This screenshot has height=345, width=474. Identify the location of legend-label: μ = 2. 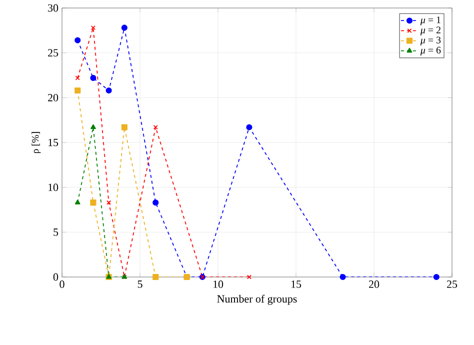
(430, 31).